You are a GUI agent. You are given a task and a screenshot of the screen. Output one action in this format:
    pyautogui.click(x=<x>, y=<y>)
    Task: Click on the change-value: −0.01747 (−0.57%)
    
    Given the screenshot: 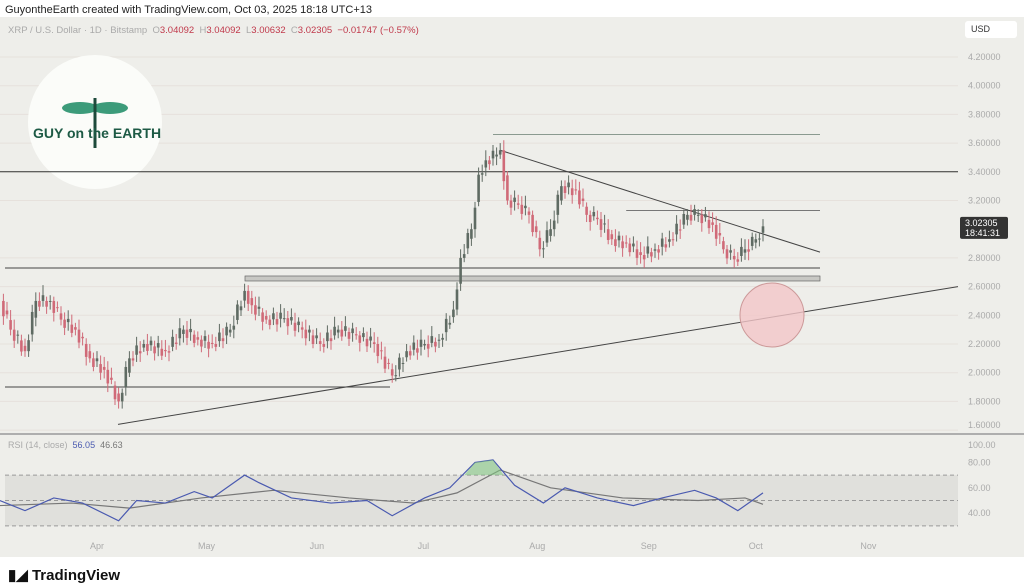 What is the action you would take?
    pyautogui.click(x=378, y=30)
    